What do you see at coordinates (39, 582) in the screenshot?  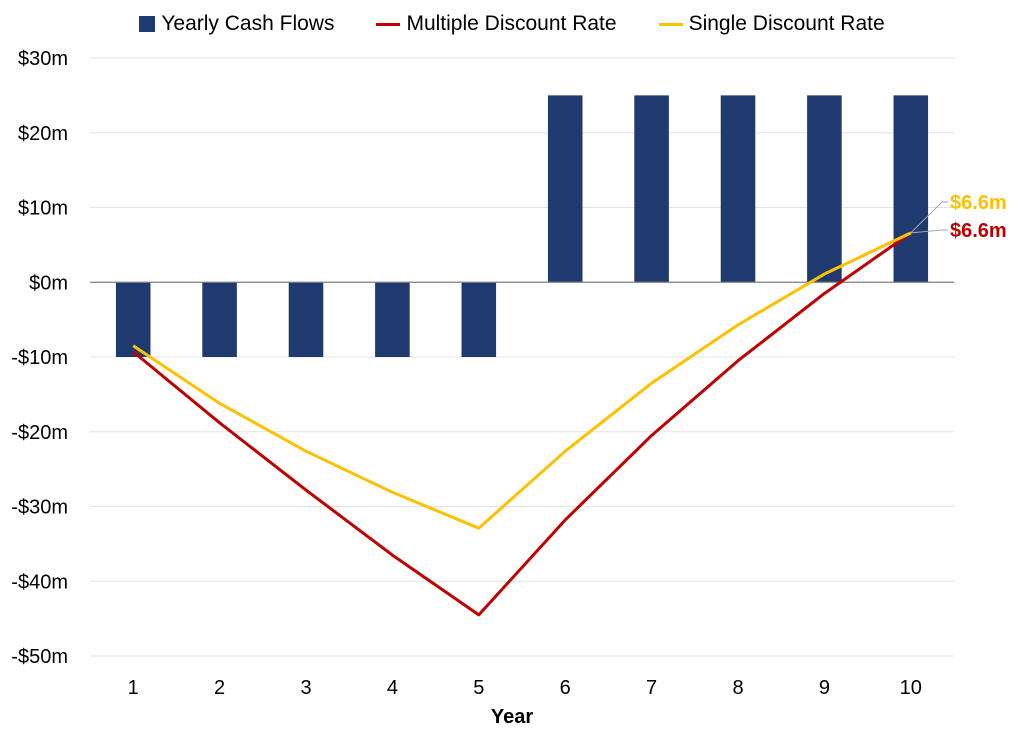 I see `y-tick-label: -$40m` at bounding box center [39, 582].